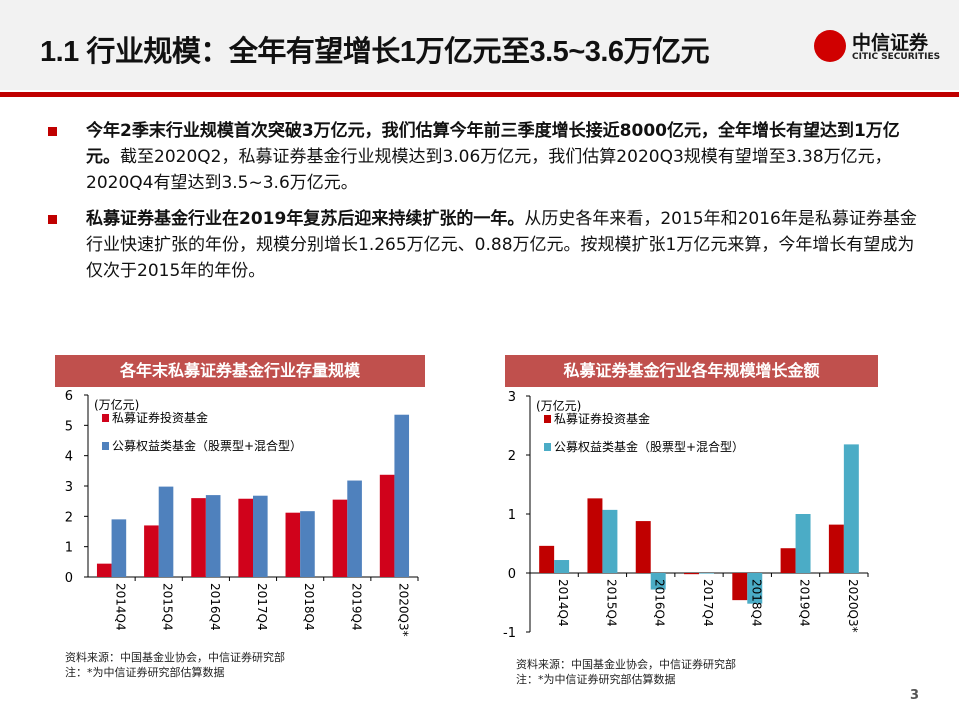 The width and height of the screenshot is (959, 719). I want to click on page-number: 3, so click(914, 695).